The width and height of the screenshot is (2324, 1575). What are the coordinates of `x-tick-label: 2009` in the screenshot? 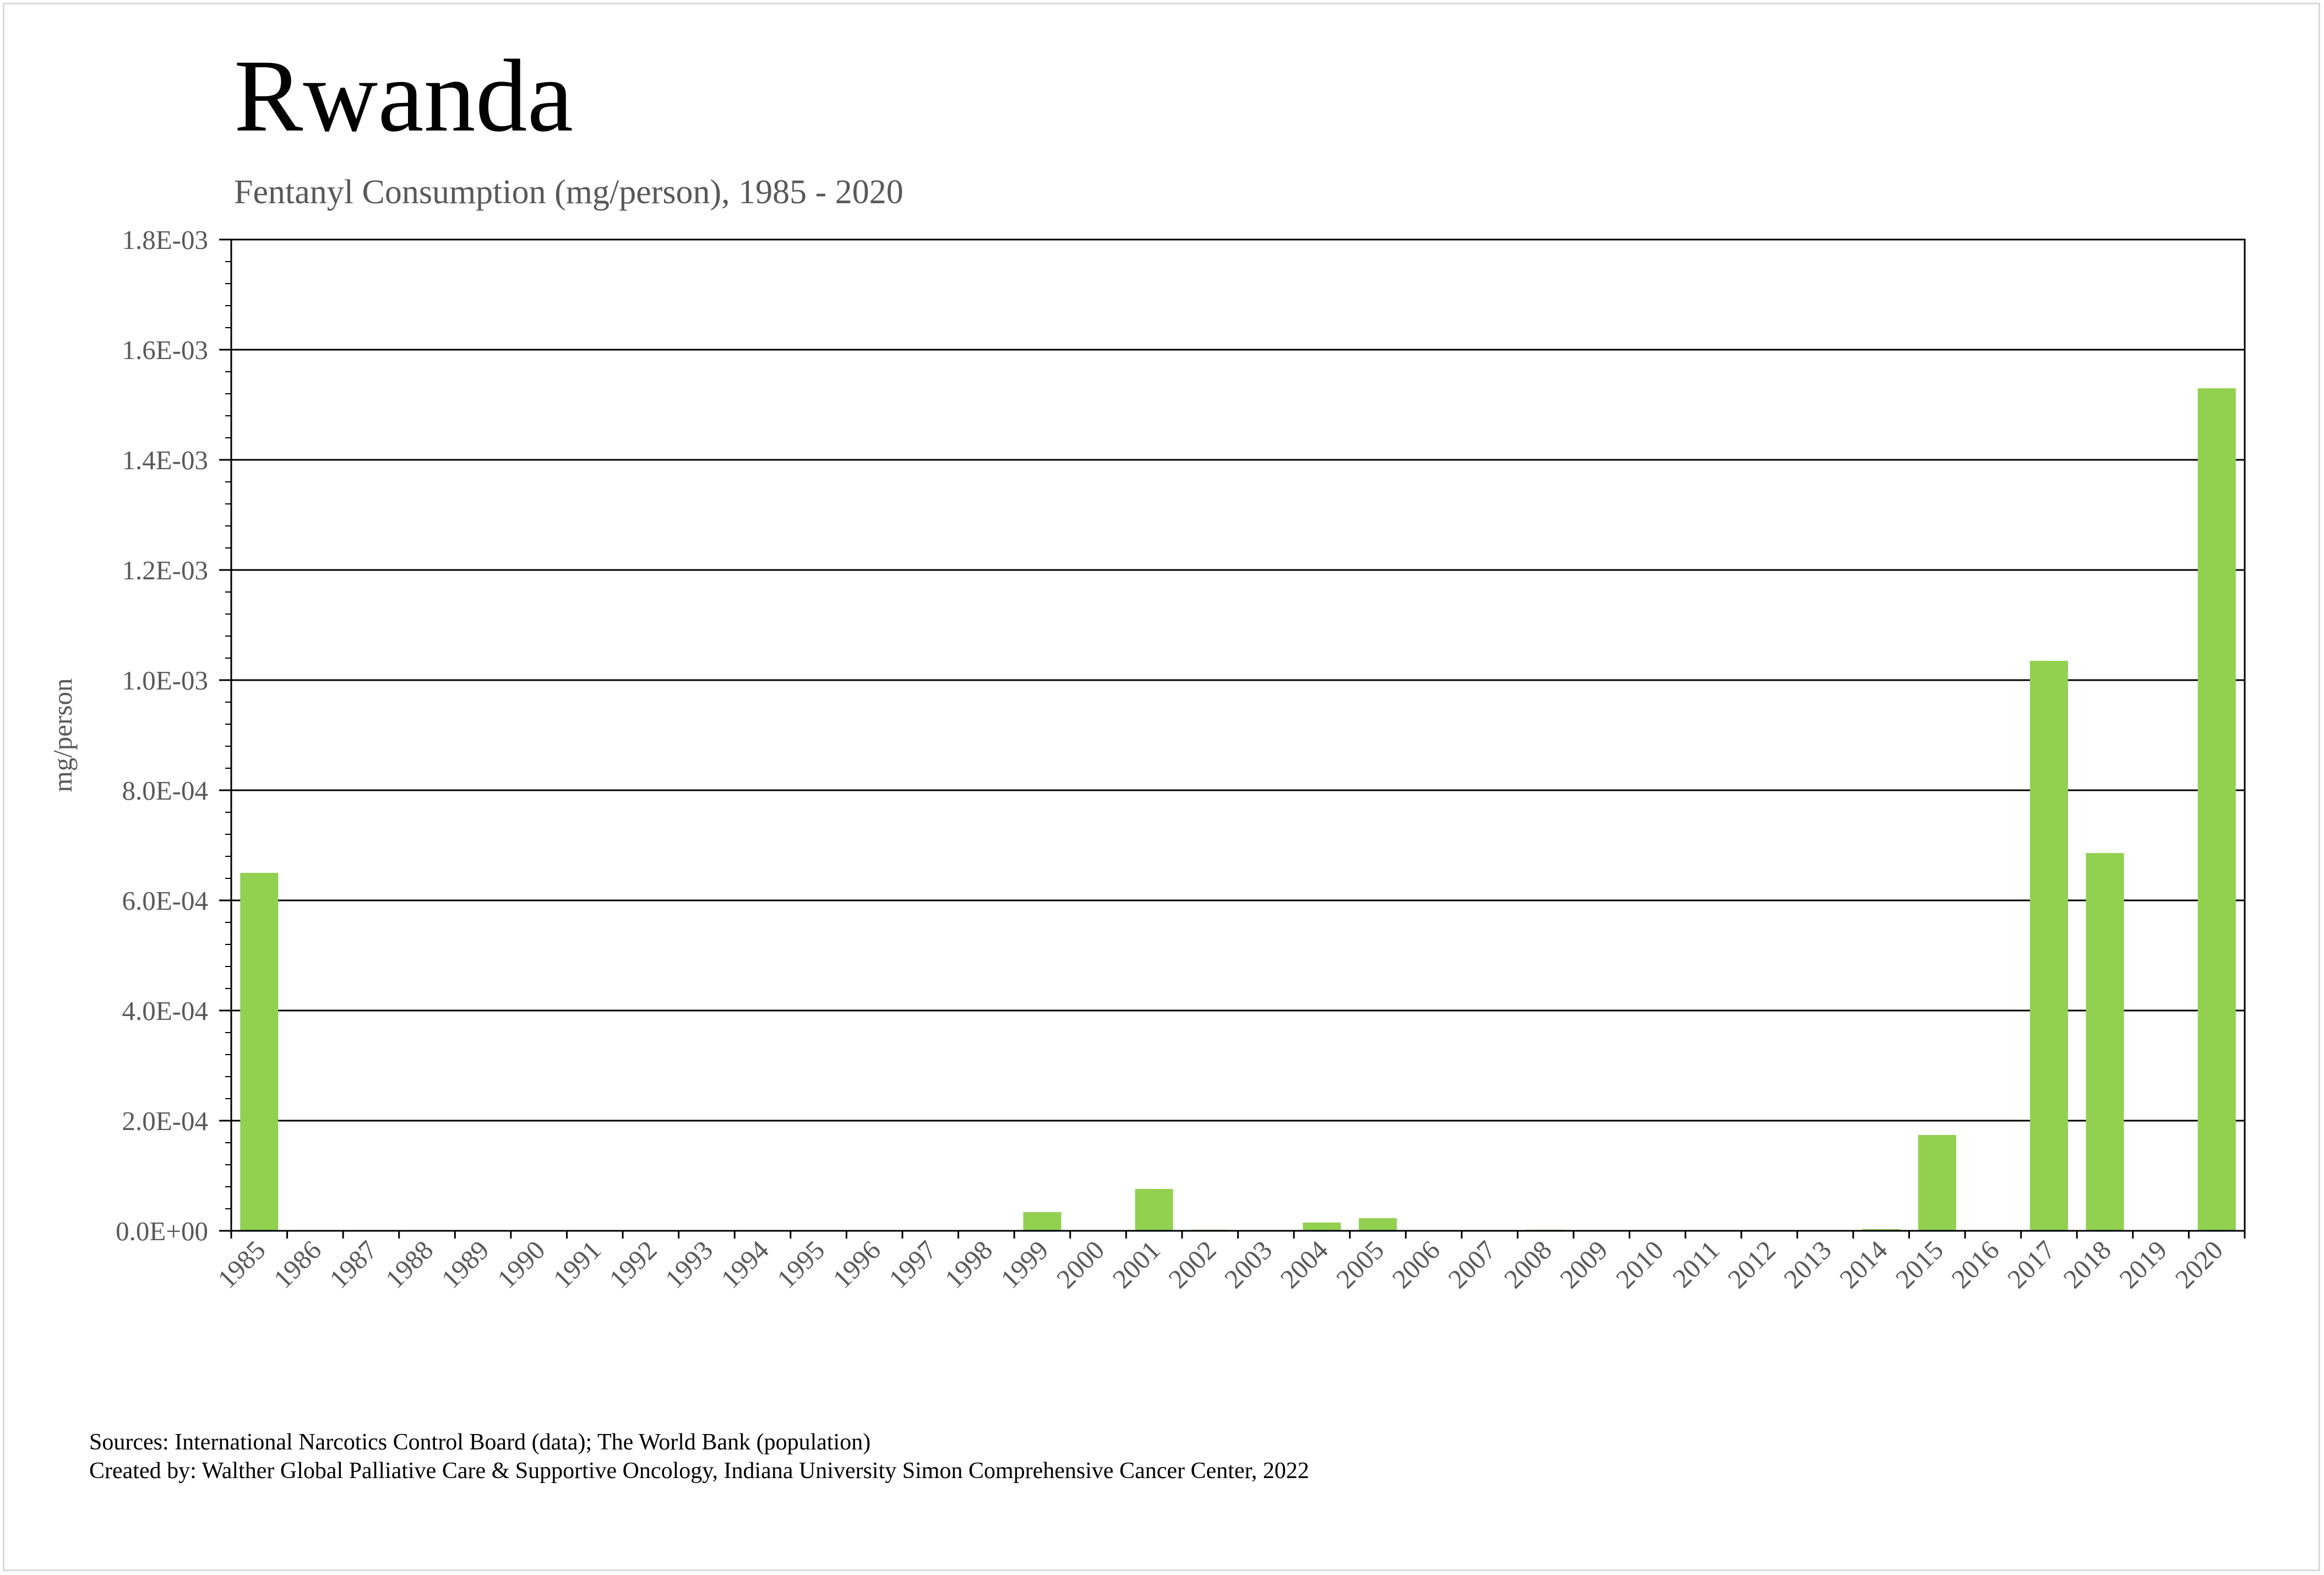 It's located at (1584, 1264).